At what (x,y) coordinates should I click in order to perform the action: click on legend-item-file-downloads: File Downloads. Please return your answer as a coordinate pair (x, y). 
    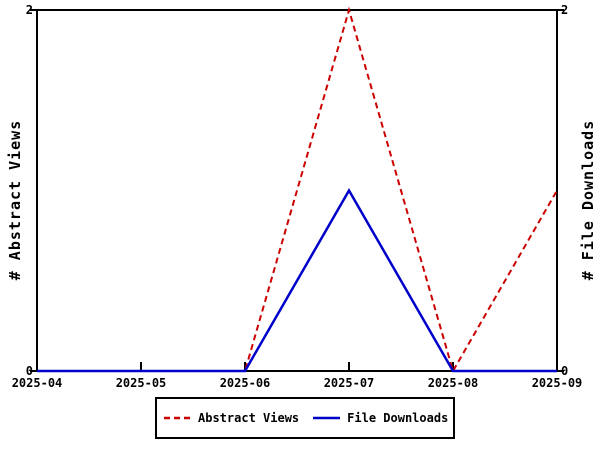
    Looking at the image, I should click on (380, 418).